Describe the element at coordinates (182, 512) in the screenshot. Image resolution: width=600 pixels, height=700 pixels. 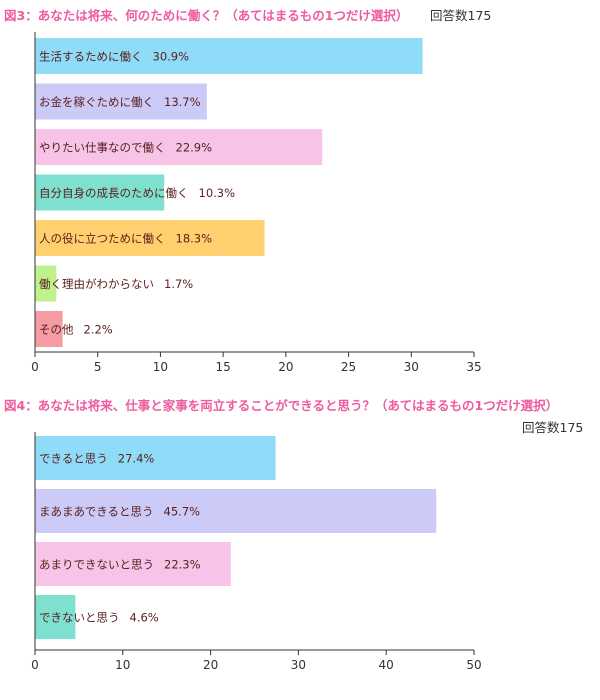
I see `bar-value-label: 45.7%` at that location.